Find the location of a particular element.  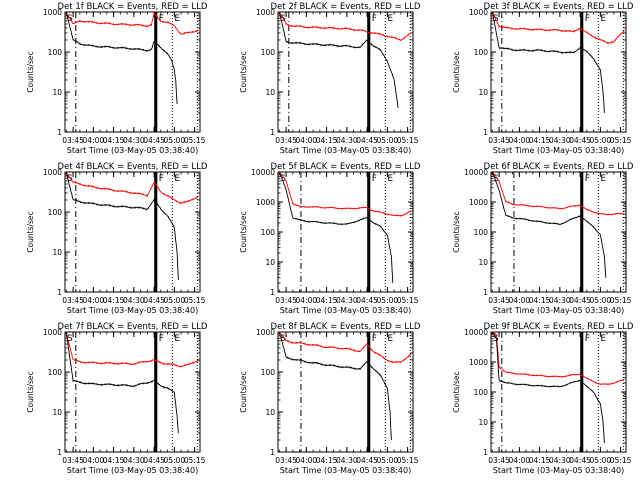

chart-title: Det 2f BLACK = Events, RED = LLD is located at coordinates (346, 7).